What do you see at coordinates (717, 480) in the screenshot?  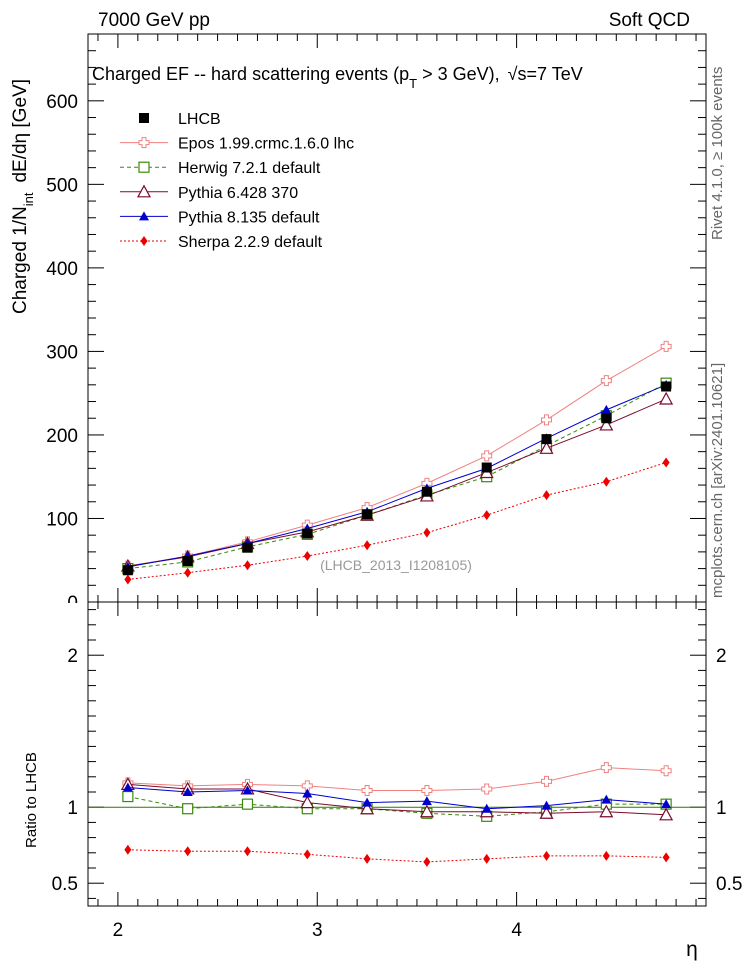 I see `side-label-bottom: mcplots.cern.ch [arXiv:2401.10621]` at bounding box center [717, 480].